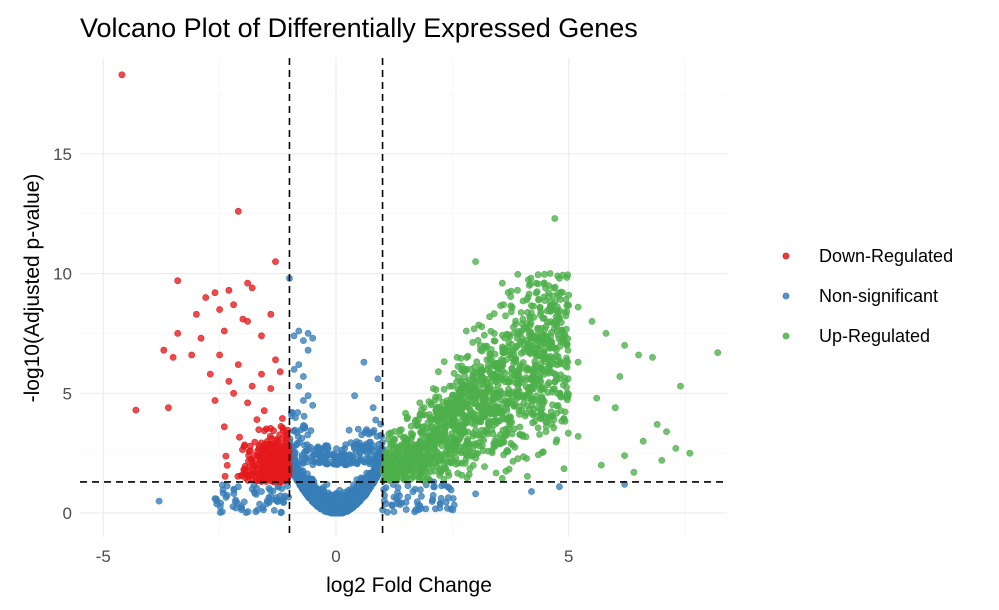 This screenshot has height=610, width=999. What do you see at coordinates (103, 556) in the screenshot?
I see `x-tick-label: -5` at bounding box center [103, 556].